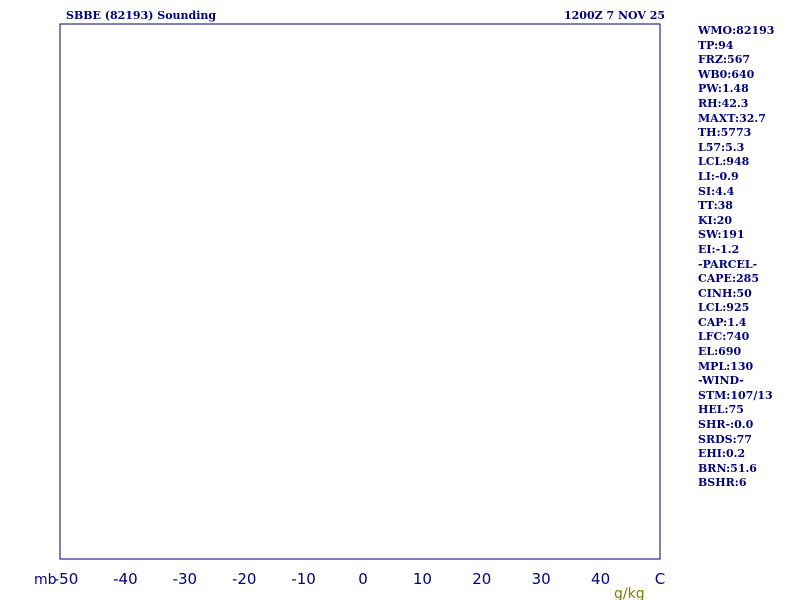 This screenshot has width=800, height=600. I want to click on index-item: SI:4.4, so click(716, 191).